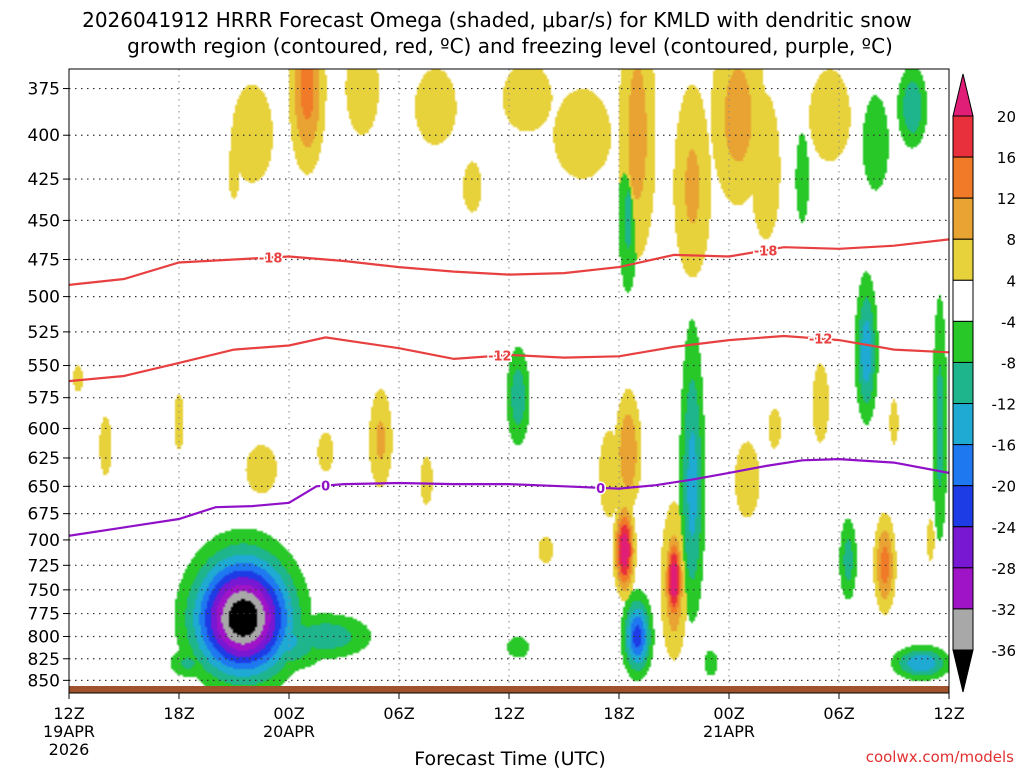 The image size is (1024, 768). I want to click on y-tick-label: 675, so click(44, 515).